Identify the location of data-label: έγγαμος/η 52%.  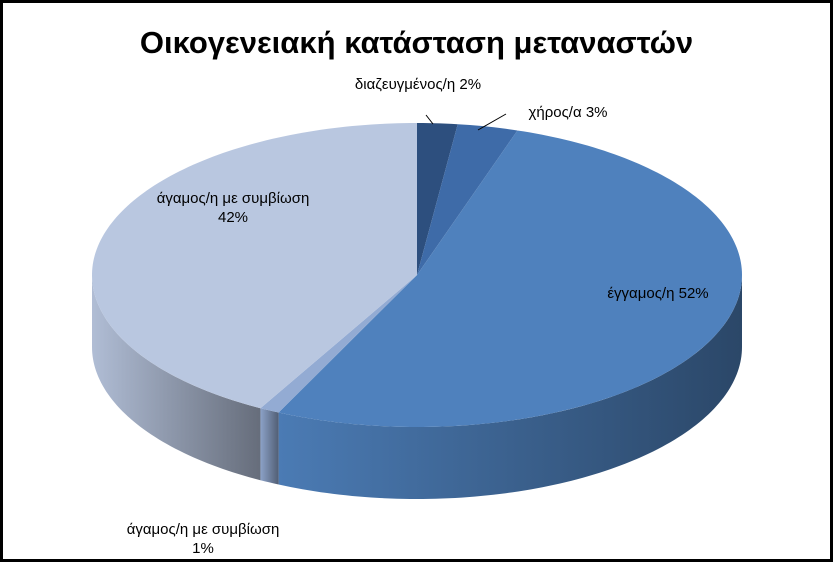
(658, 293).